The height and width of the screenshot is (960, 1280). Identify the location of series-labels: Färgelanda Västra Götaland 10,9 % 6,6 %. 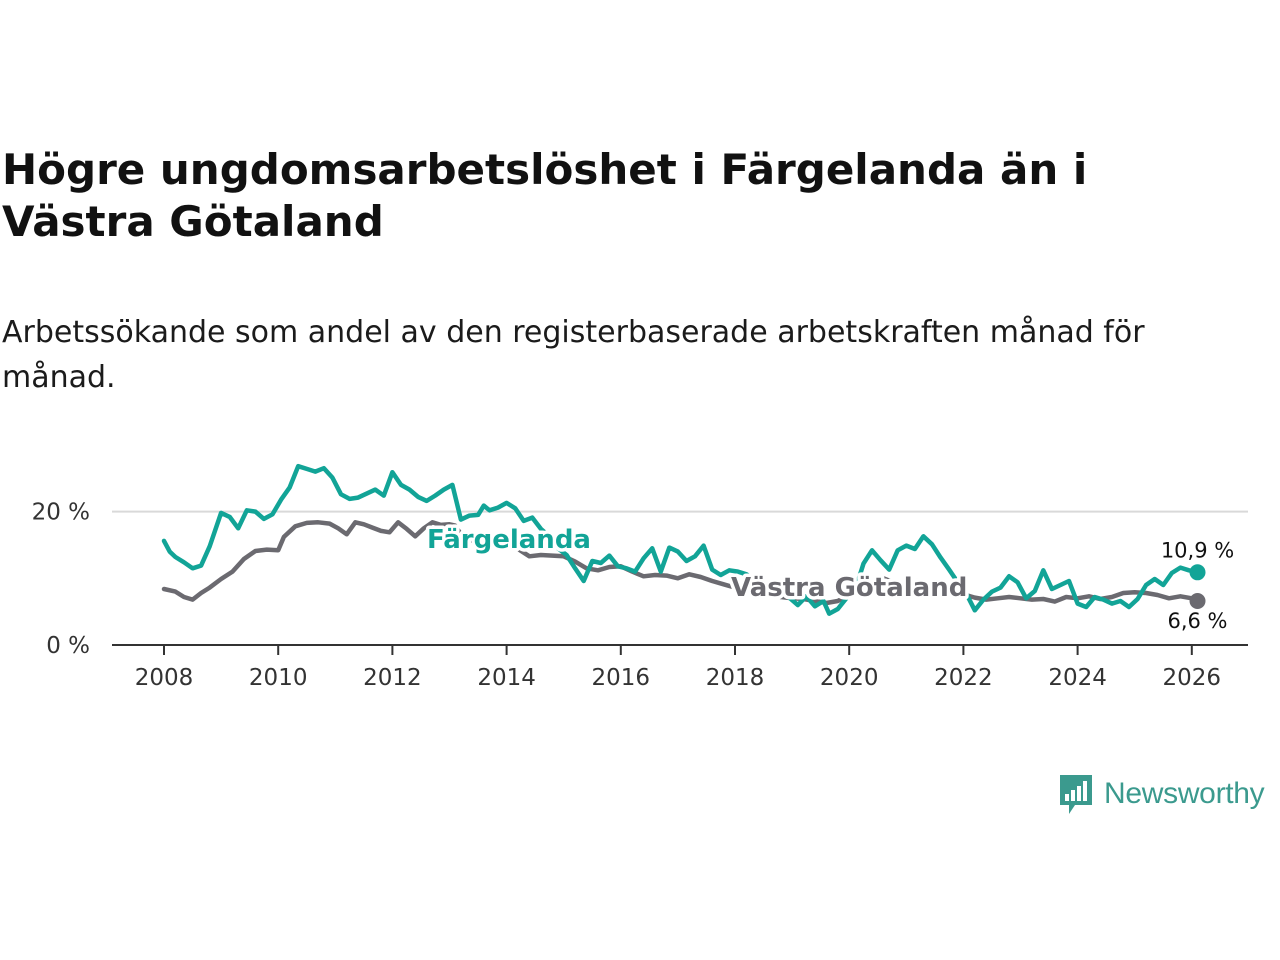
(829, 577).